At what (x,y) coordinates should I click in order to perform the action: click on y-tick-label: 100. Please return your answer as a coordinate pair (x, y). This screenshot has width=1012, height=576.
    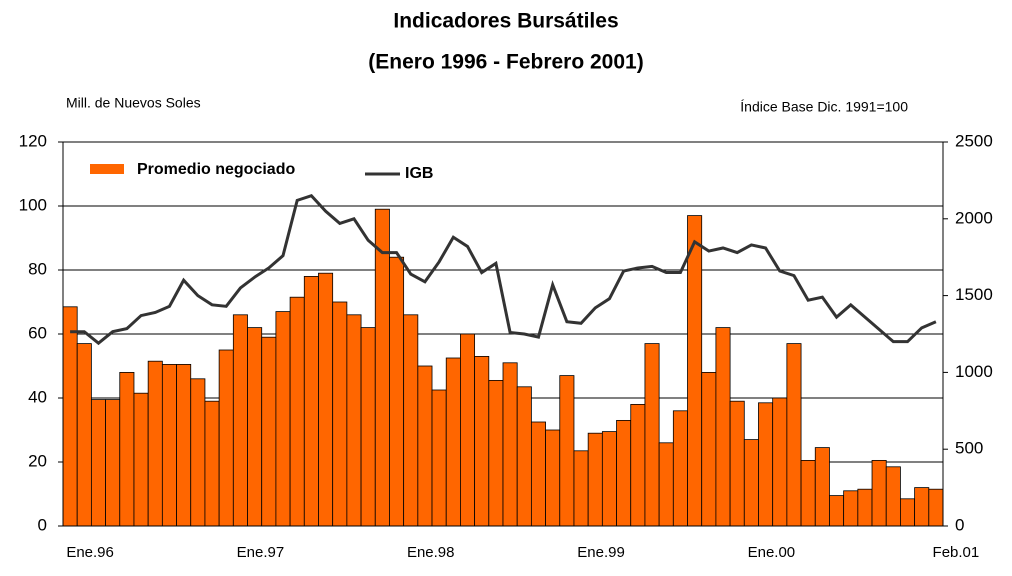
    Looking at the image, I should click on (33, 204).